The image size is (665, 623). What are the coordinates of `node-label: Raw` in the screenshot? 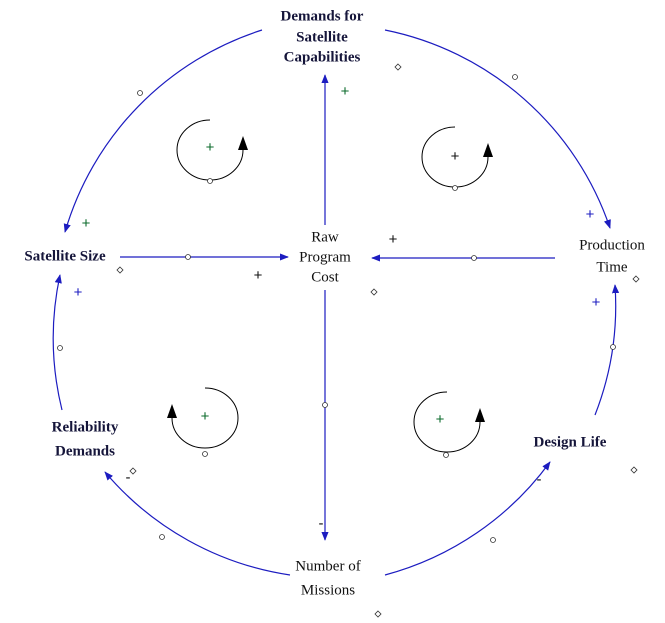 It's located at (325, 237).